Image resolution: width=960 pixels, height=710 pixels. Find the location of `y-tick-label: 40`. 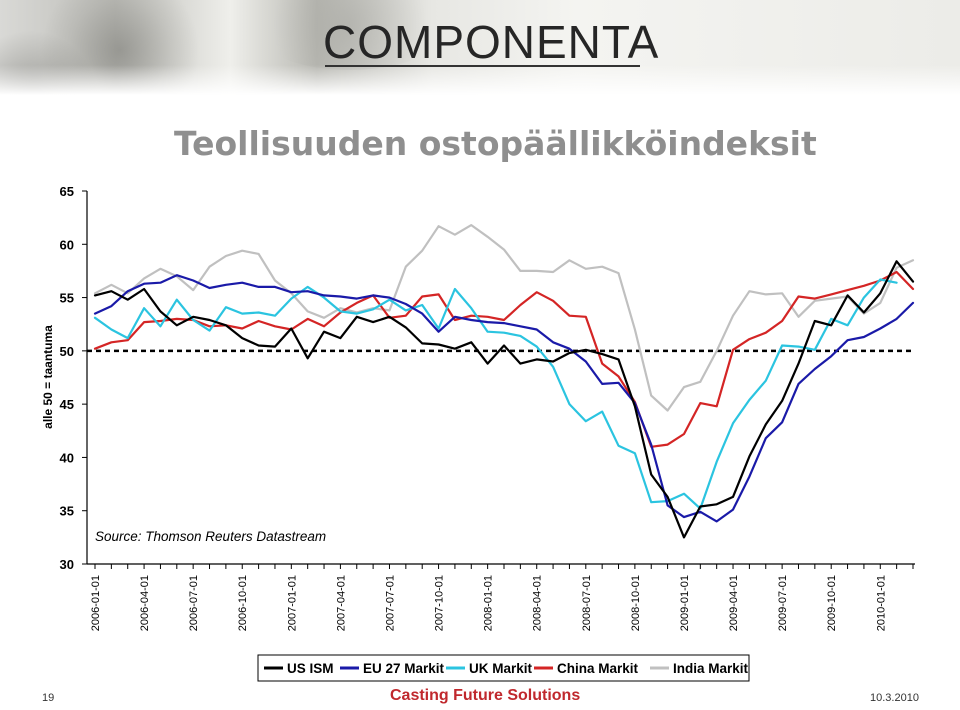

y-tick-label: 40 is located at coordinates (67, 457).